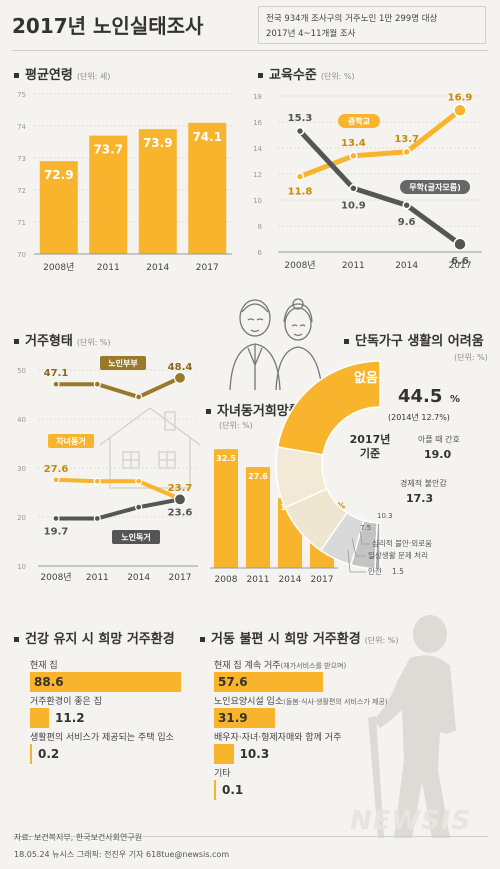 The height and width of the screenshot is (869, 500). I want to click on center-label: 기준, so click(370, 453).